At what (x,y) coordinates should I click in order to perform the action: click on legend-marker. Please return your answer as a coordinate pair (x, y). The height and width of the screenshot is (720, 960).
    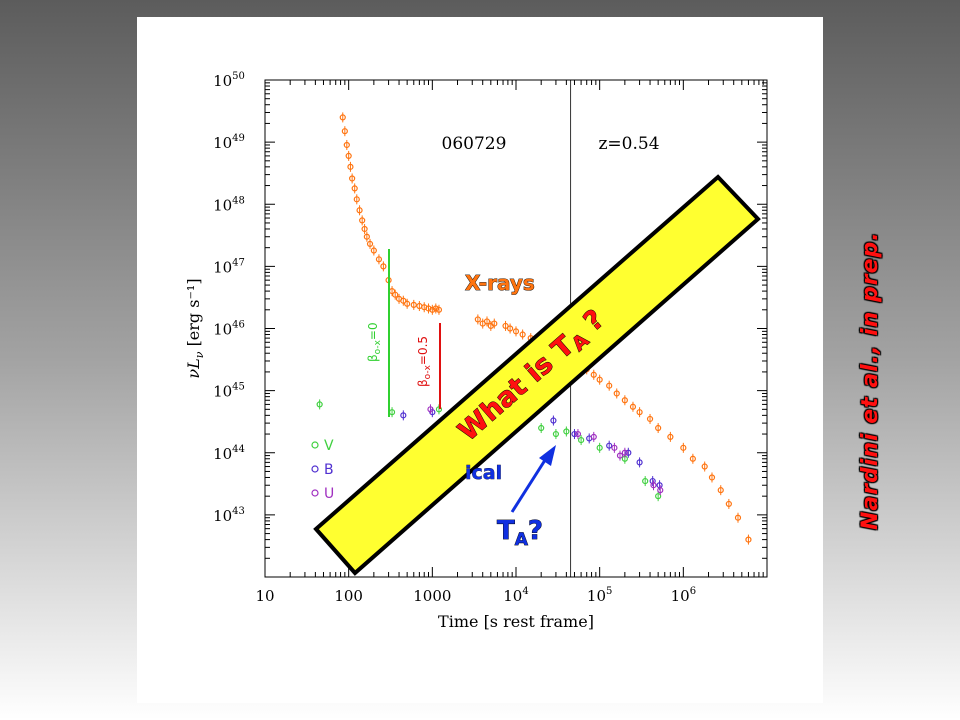
    Looking at the image, I should click on (315, 469).